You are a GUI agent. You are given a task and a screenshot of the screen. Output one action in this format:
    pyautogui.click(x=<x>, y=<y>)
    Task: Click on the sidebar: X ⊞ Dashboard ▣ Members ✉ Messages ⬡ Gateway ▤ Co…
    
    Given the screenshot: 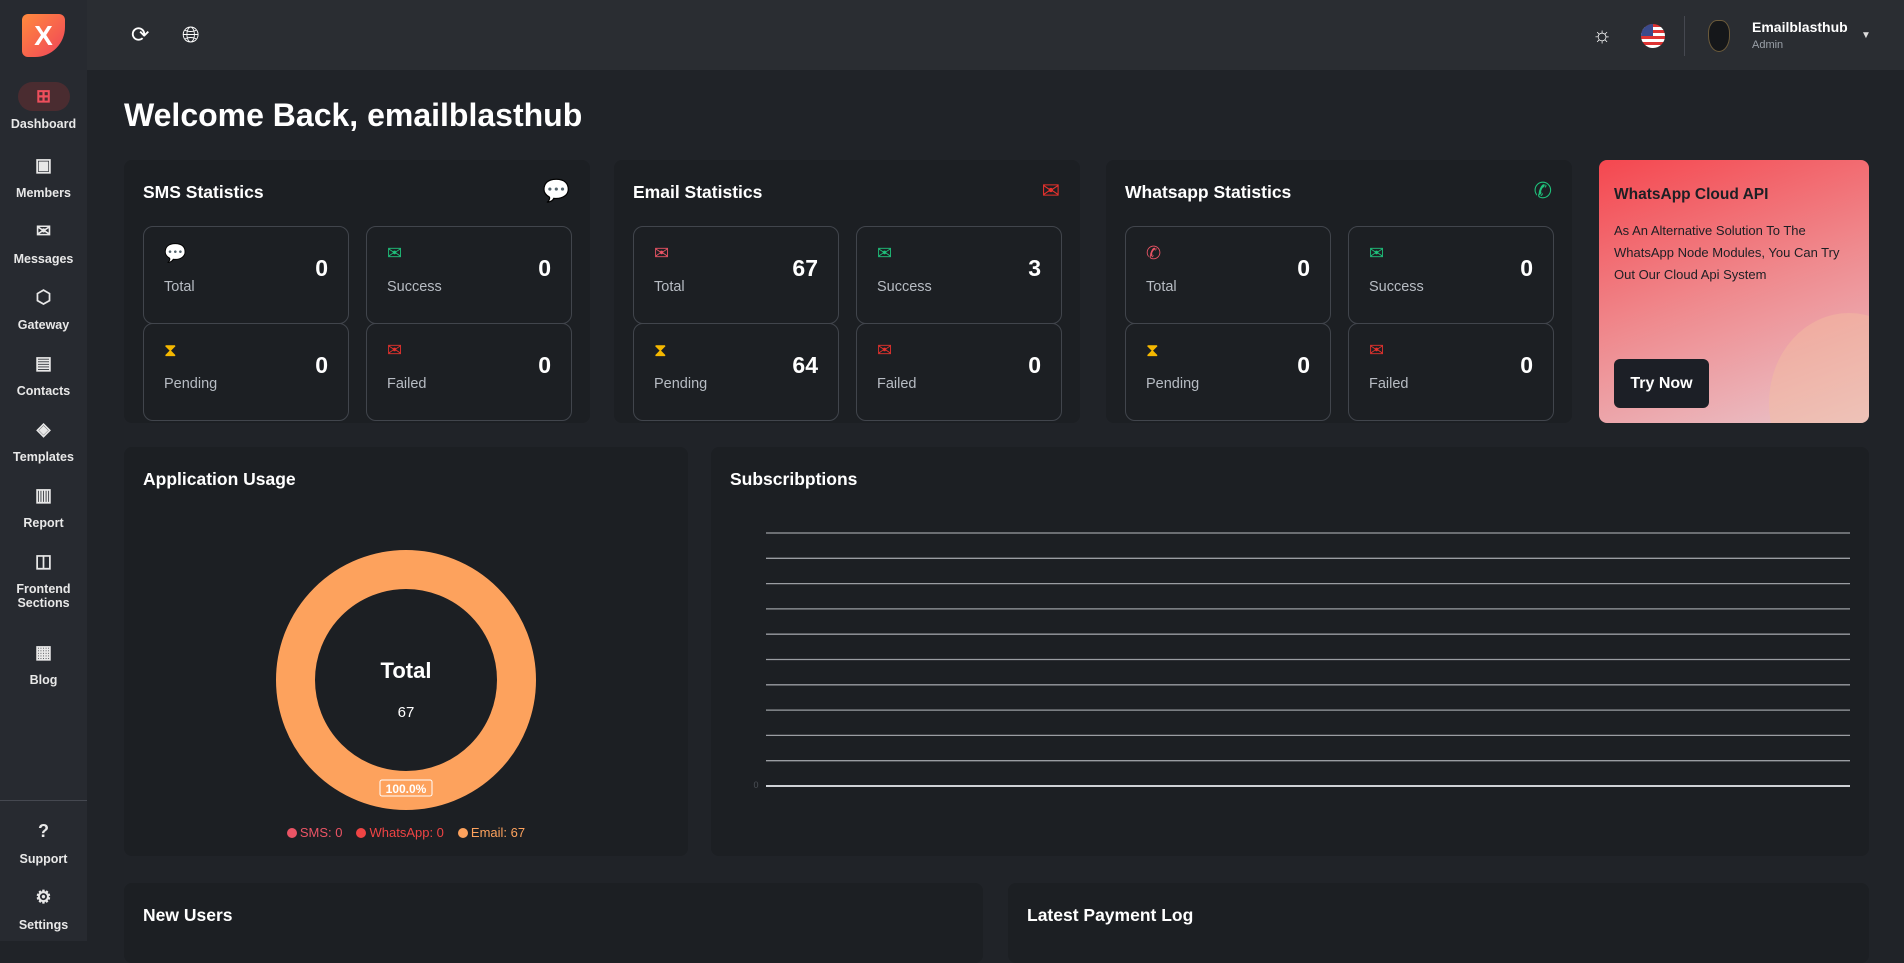 What is the action you would take?
    pyautogui.click(x=43, y=470)
    